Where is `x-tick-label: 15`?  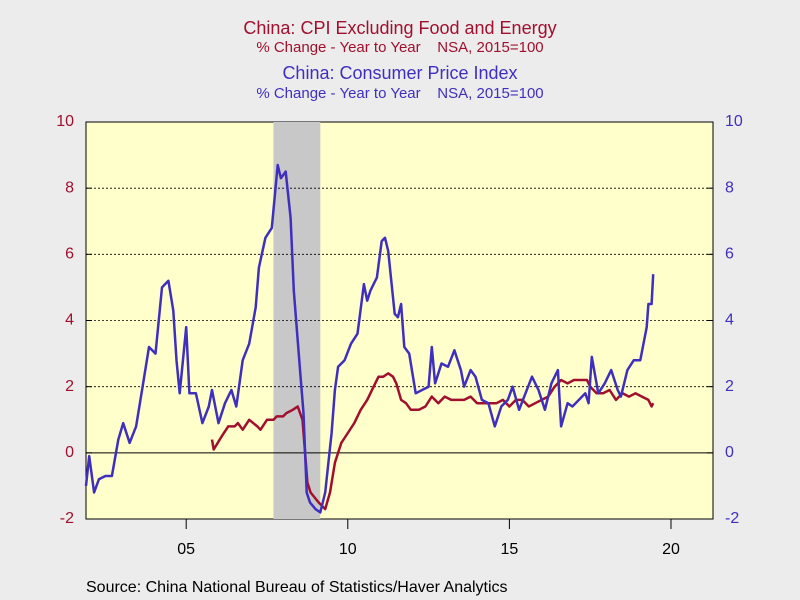 x-tick-label: 15 is located at coordinates (509, 549).